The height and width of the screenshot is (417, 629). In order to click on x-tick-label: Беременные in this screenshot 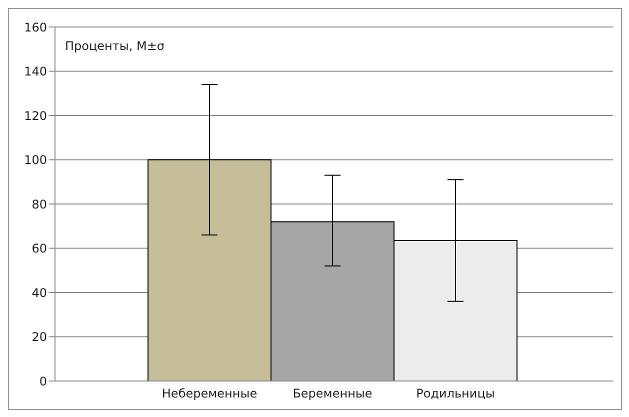, I will do `click(332, 393)`.